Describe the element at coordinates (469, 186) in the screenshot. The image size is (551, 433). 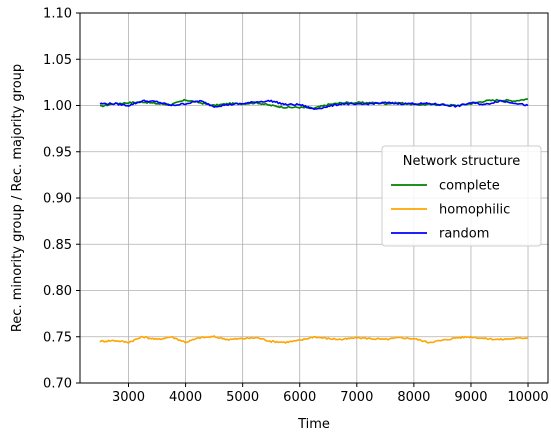
I see `legend-label-complete: complete` at that location.